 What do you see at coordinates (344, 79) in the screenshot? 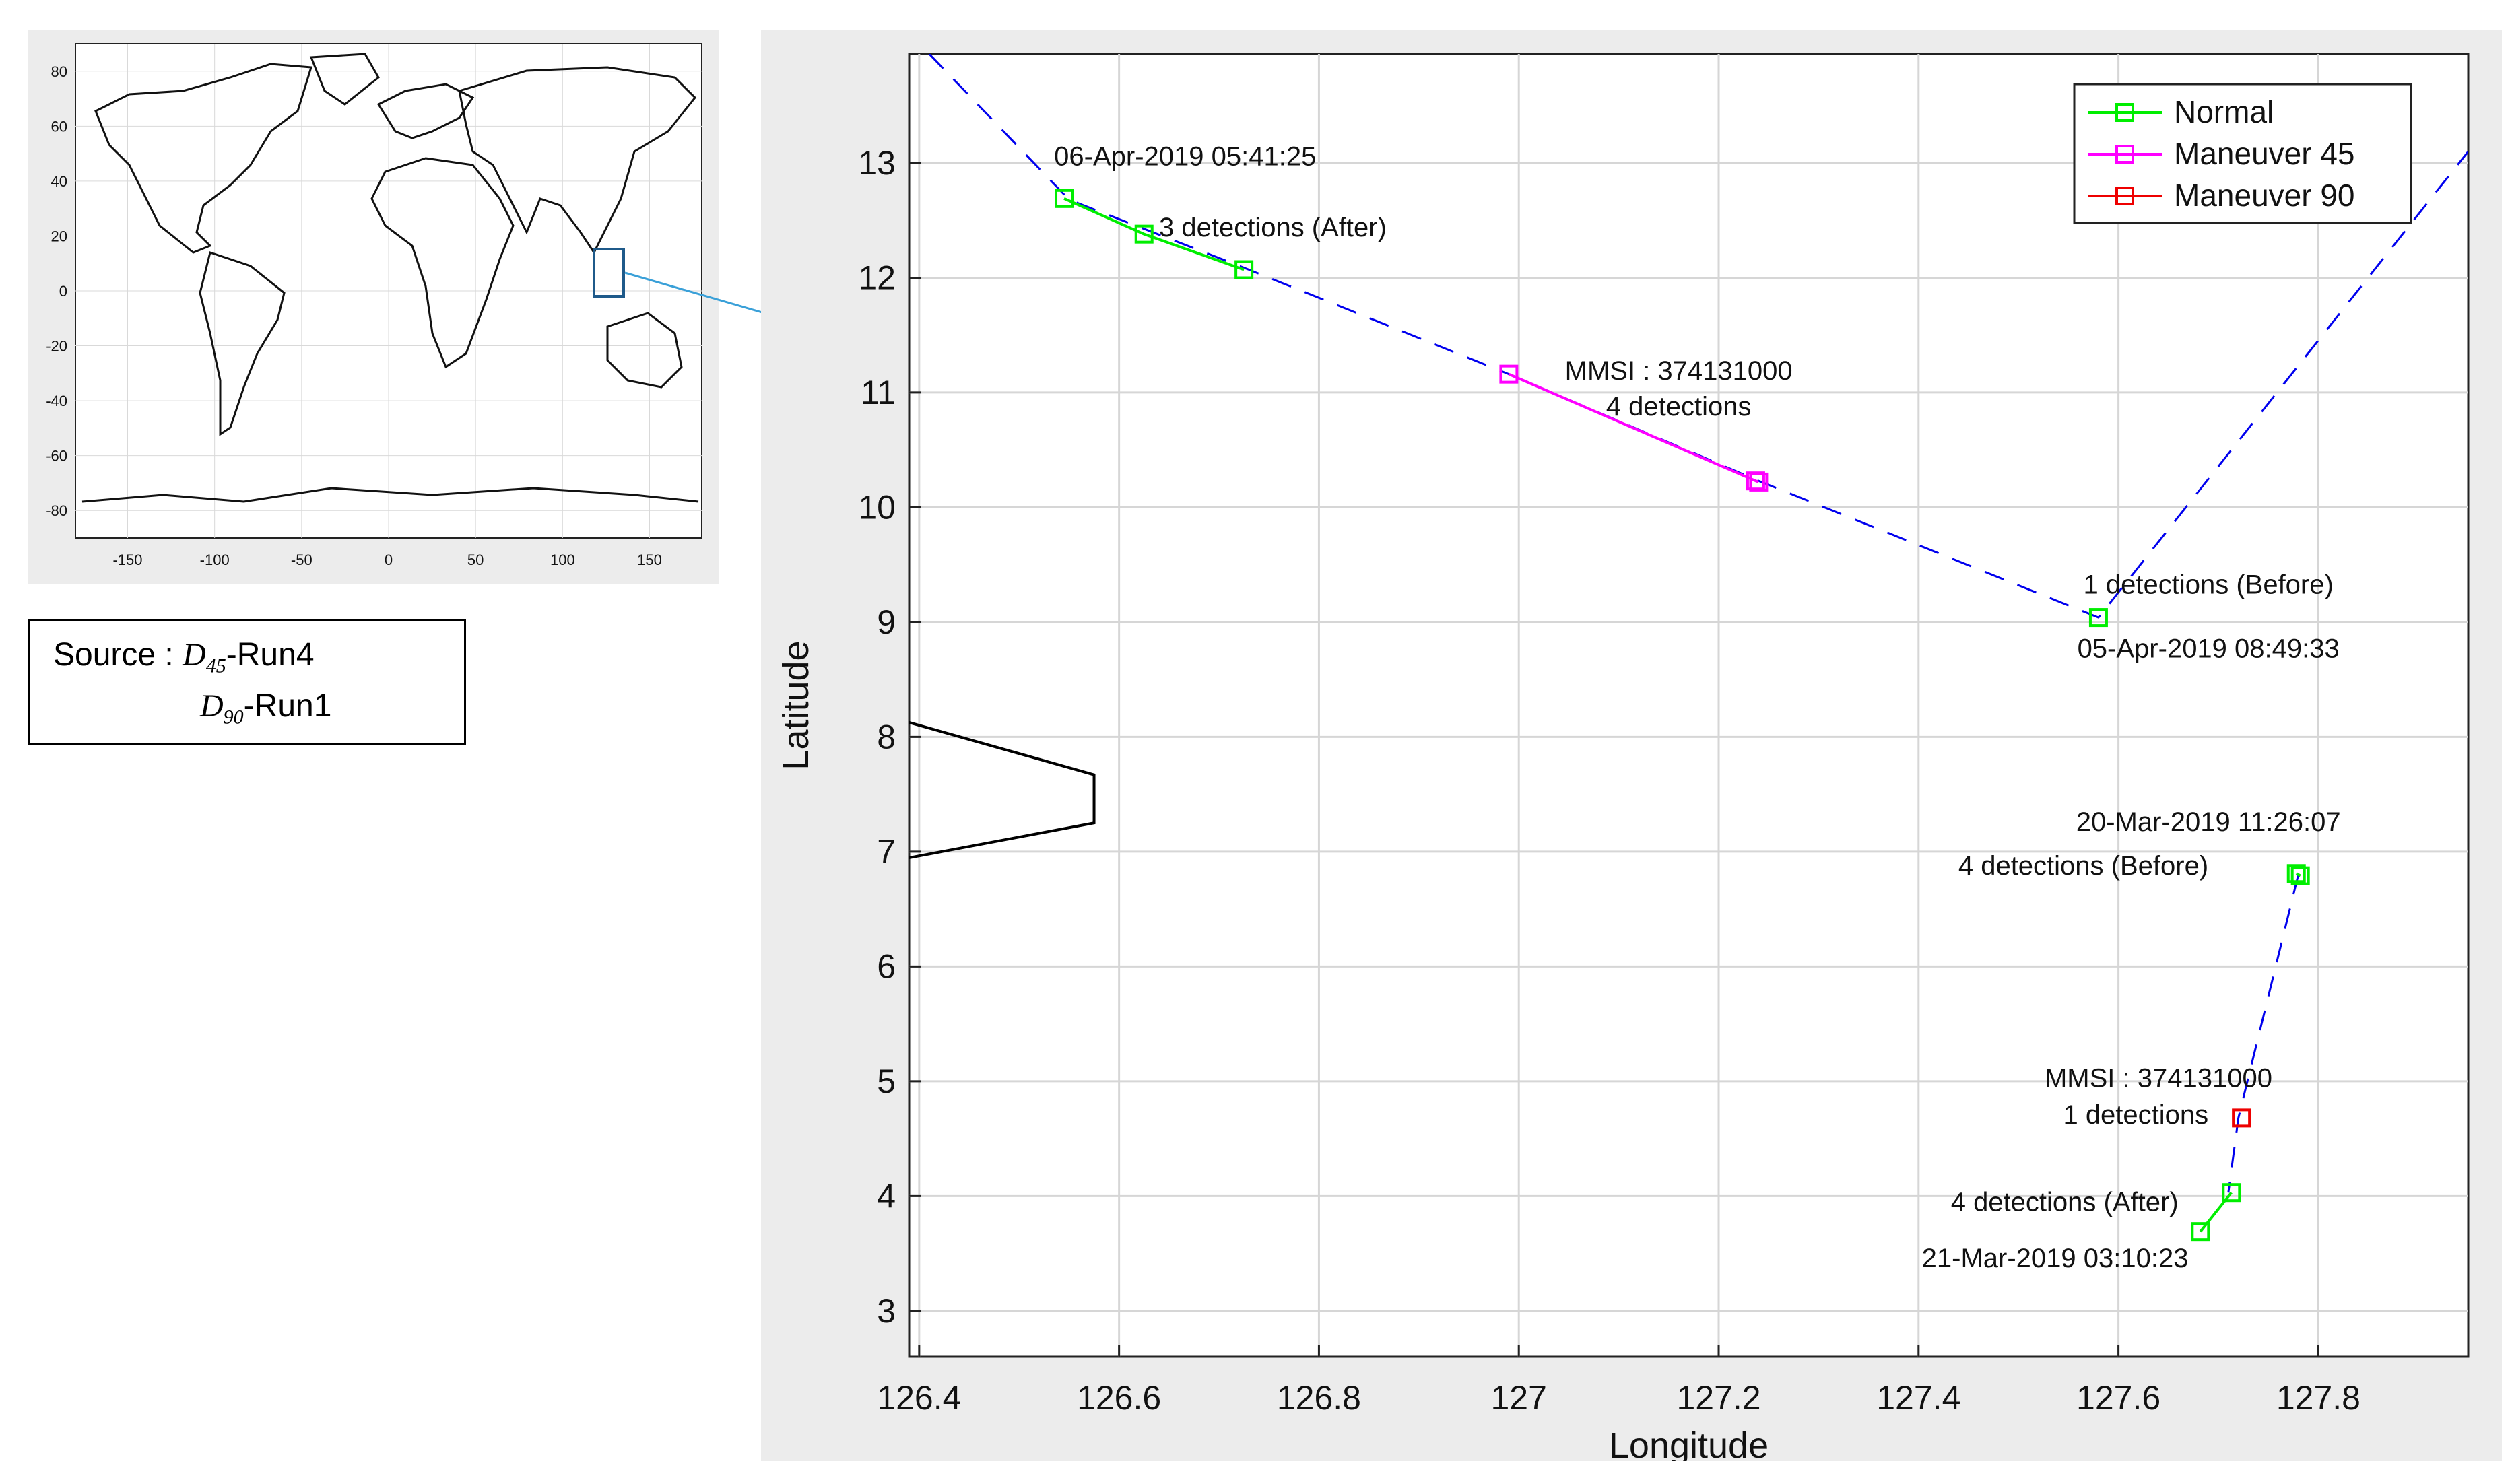
I see `greenland-outline` at bounding box center [344, 79].